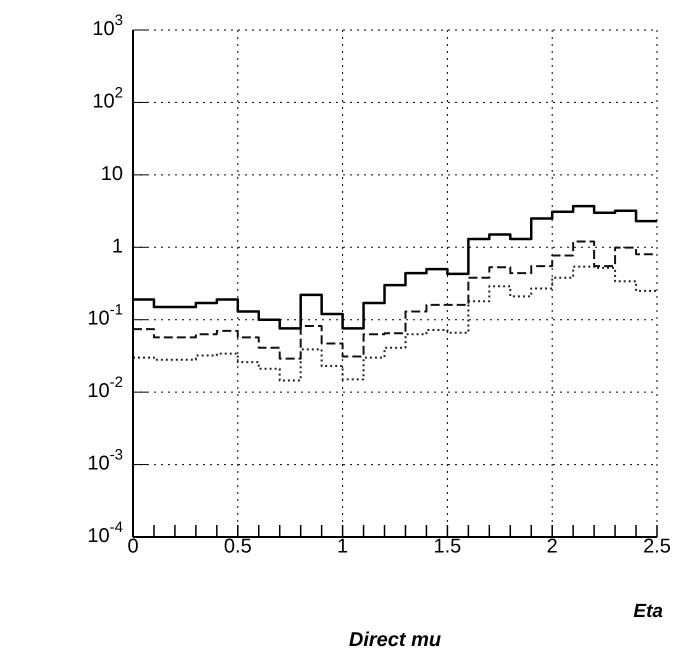 The image size is (679, 656). What do you see at coordinates (395, 640) in the screenshot?
I see `text: Direct mu` at bounding box center [395, 640].